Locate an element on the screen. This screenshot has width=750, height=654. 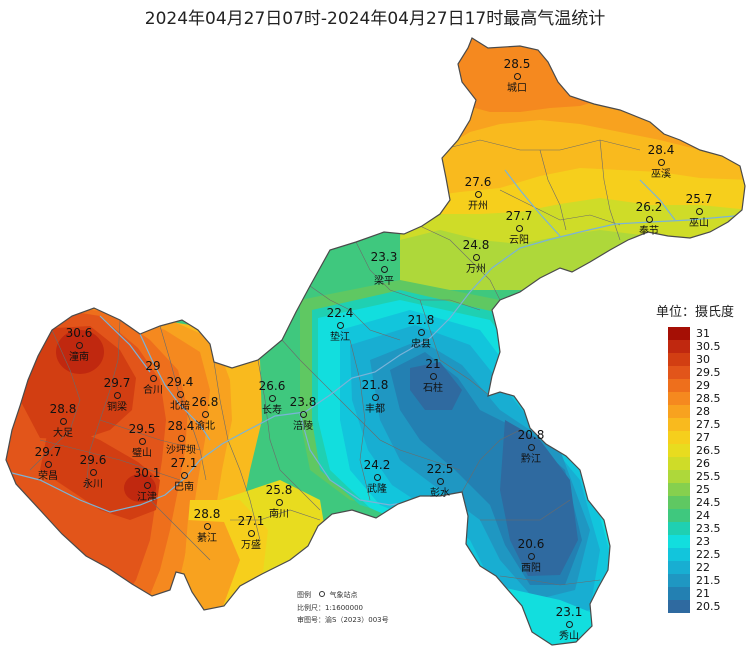
station-value: 25.7 is located at coordinates (699, 199).